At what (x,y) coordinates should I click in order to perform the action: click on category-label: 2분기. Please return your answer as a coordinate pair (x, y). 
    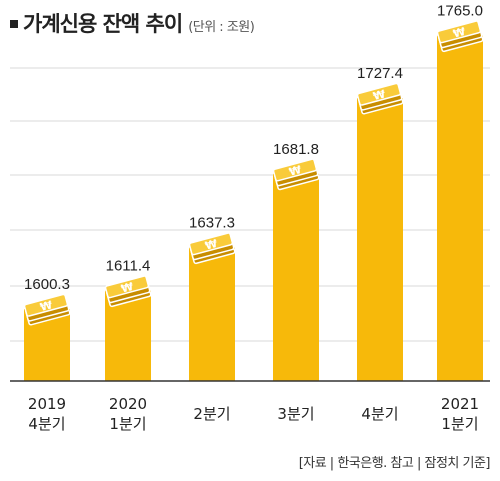
    Looking at the image, I should click on (211, 414).